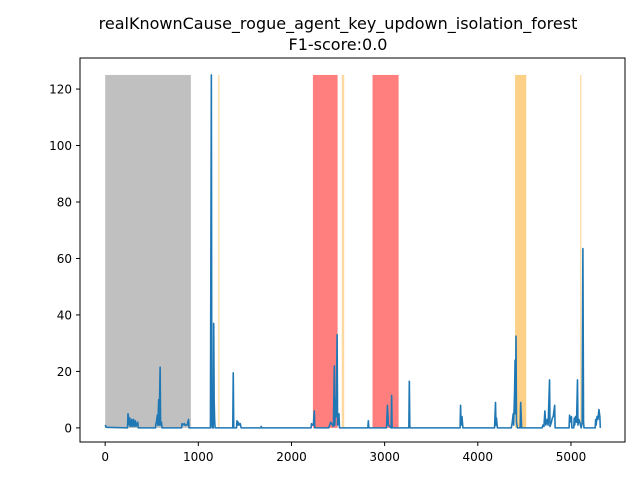  I want to click on chart-subtitle: F1-score:0.0, so click(338, 44).